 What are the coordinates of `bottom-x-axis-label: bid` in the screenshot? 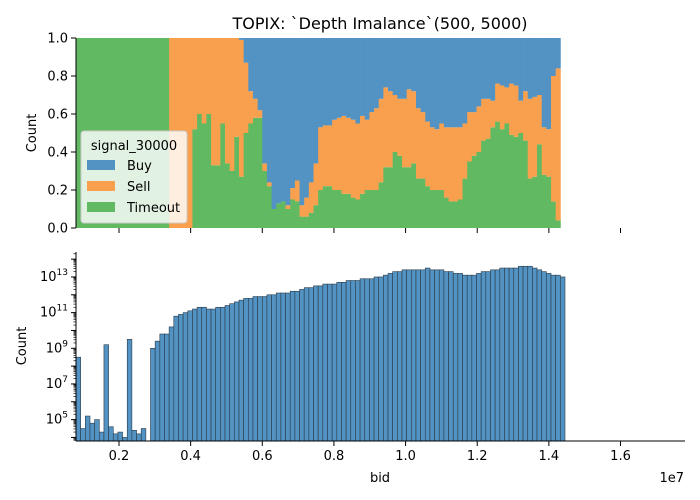 It's located at (380, 478).